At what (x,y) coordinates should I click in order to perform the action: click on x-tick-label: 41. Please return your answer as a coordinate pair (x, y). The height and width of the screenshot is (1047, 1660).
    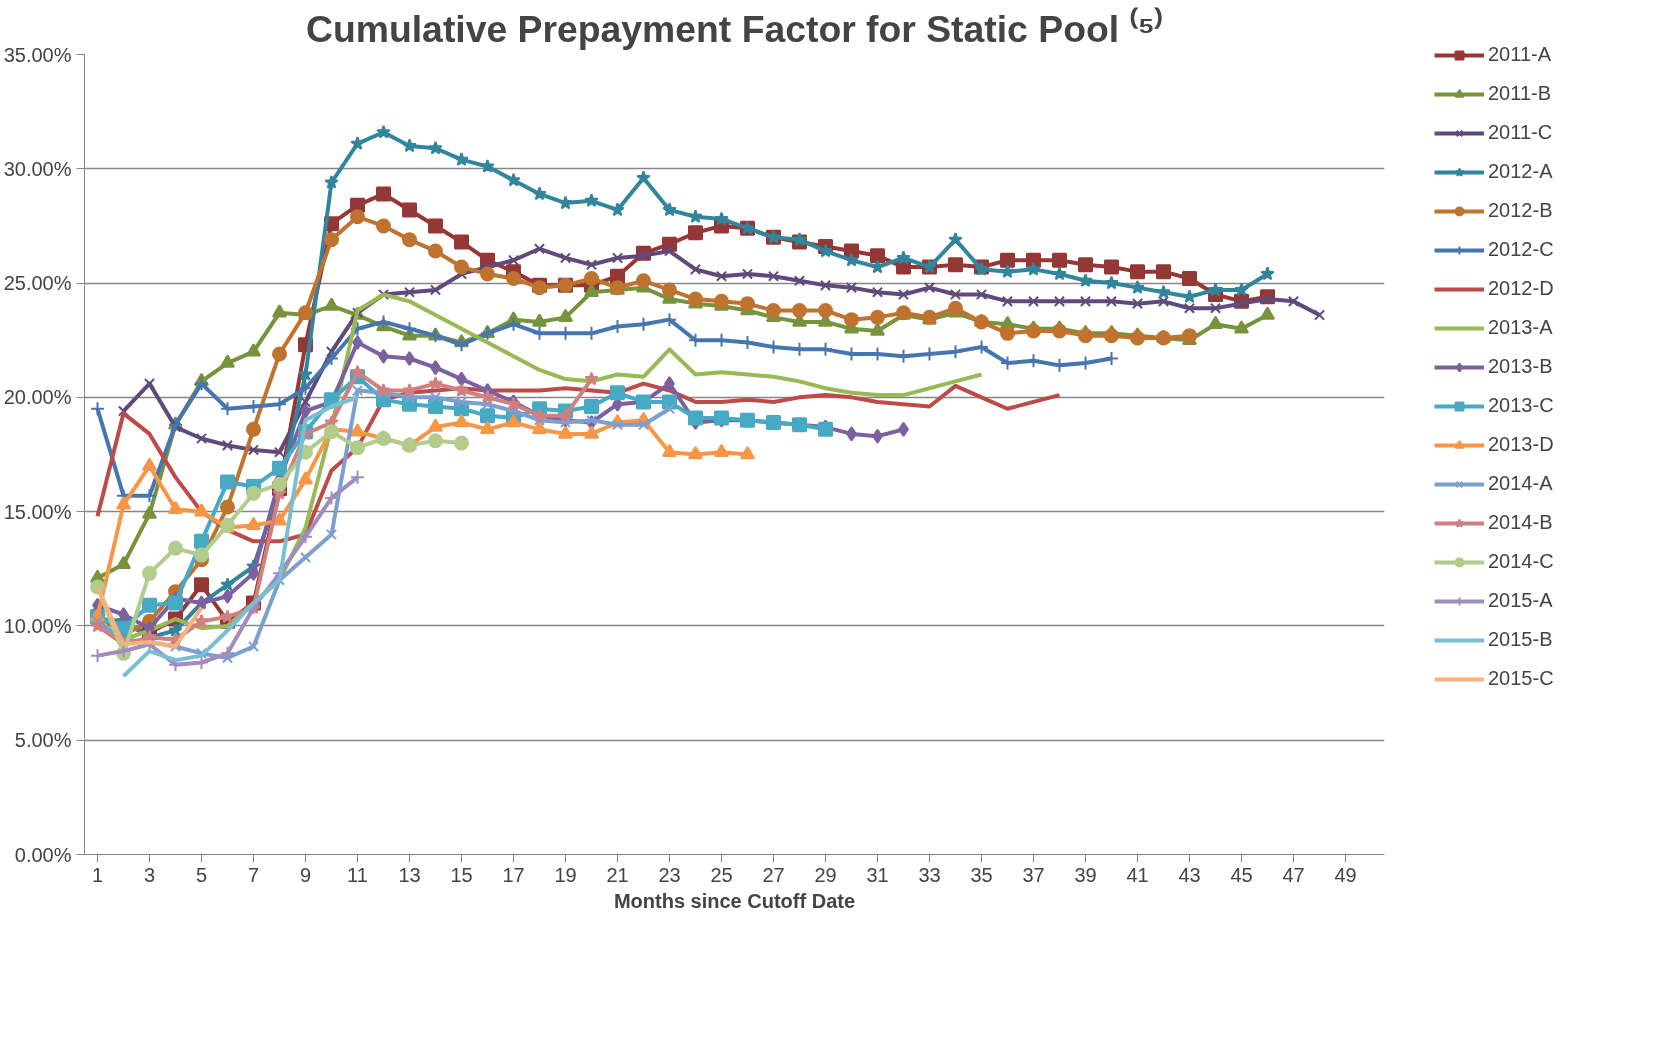
    Looking at the image, I should click on (1137, 874).